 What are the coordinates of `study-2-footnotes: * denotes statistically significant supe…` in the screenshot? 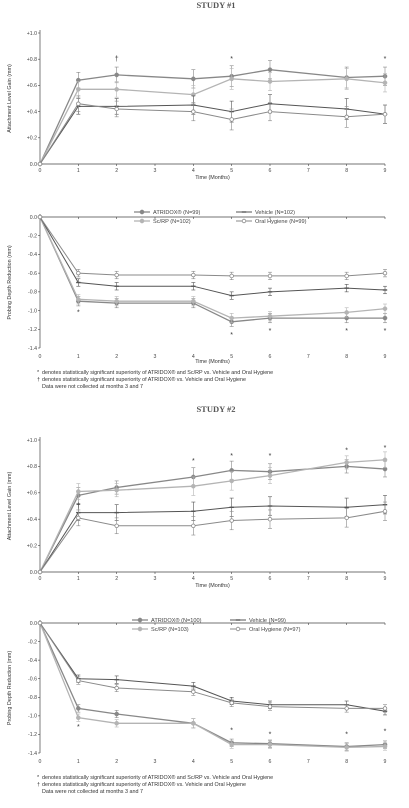 It's located at (155, 784).